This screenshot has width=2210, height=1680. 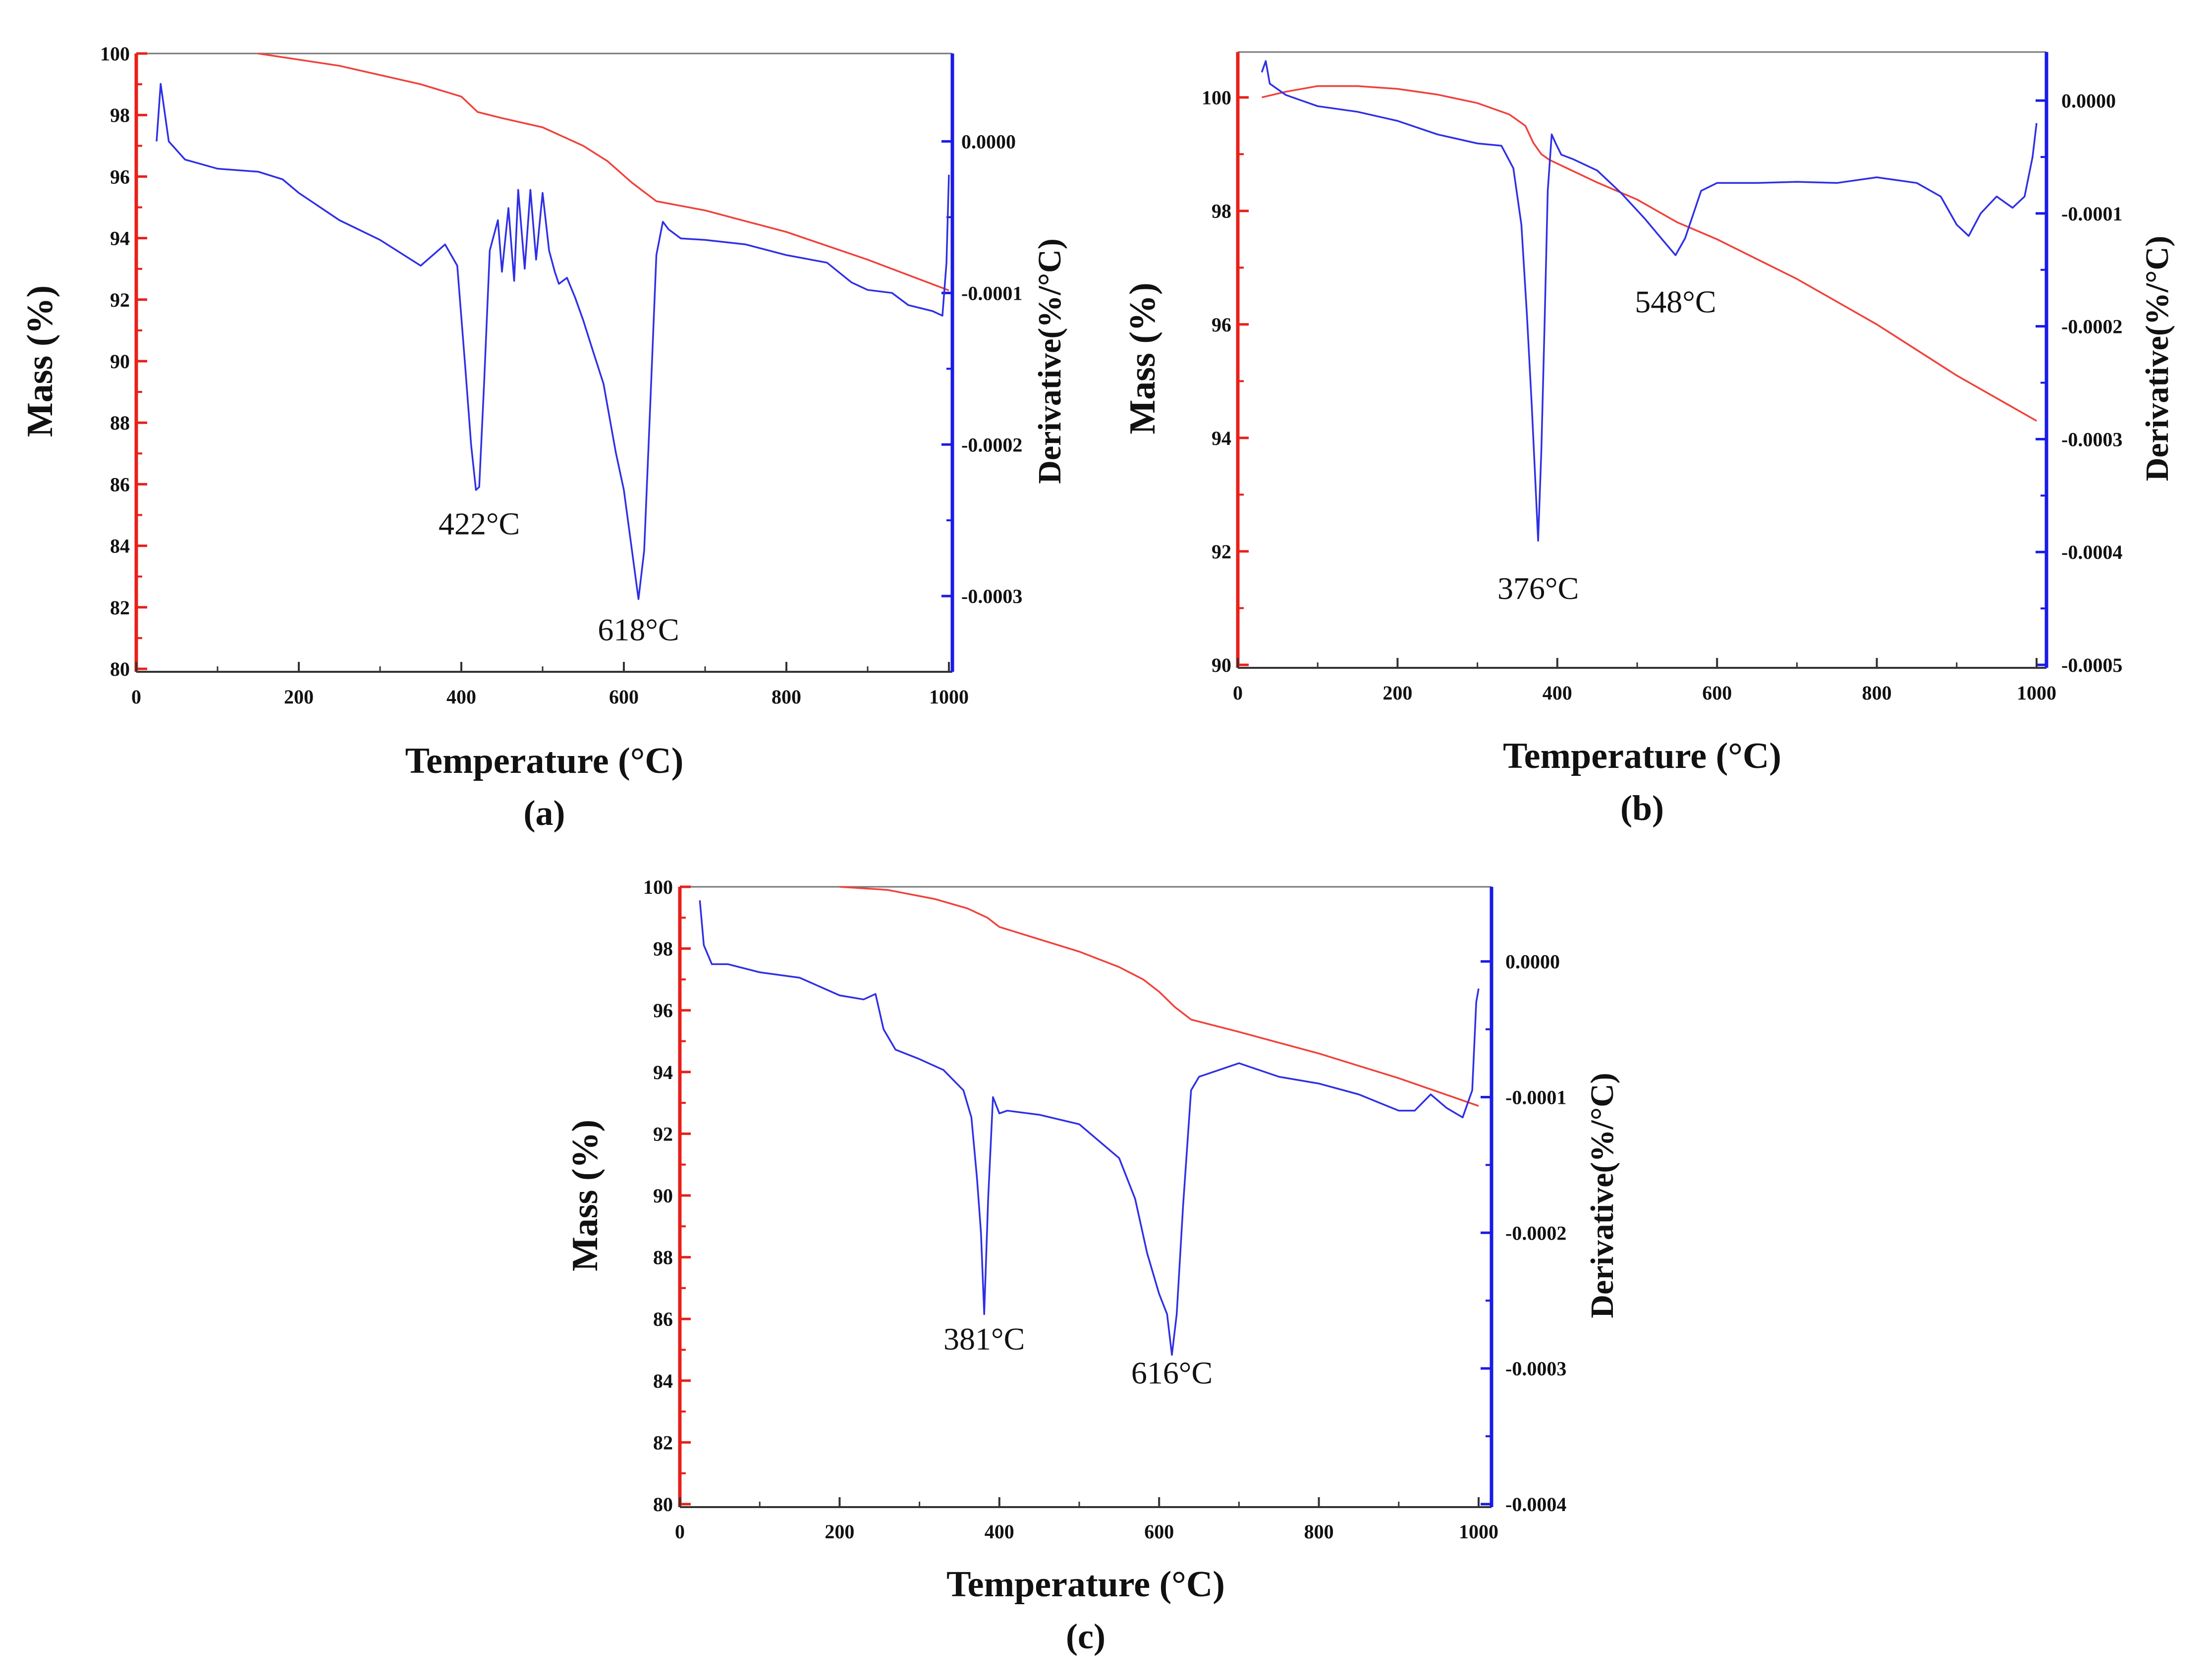 I want to click on panel-label: (a), so click(x=544, y=813).